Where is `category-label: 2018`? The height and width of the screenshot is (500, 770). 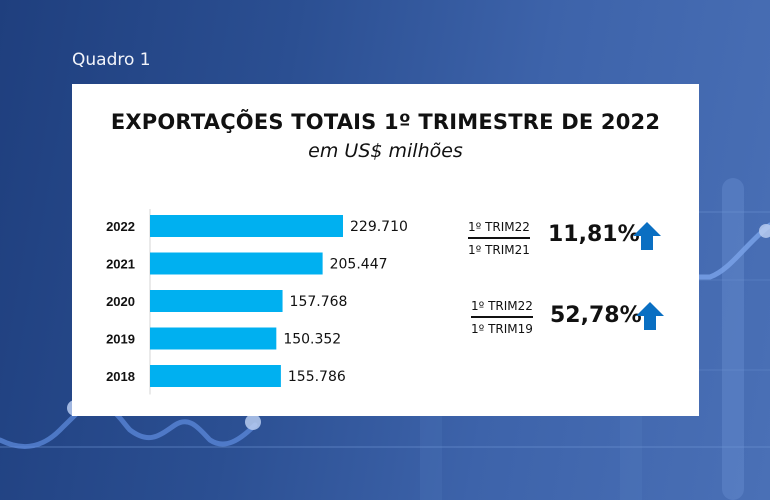
category-label: 2018 is located at coordinates (120, 376).